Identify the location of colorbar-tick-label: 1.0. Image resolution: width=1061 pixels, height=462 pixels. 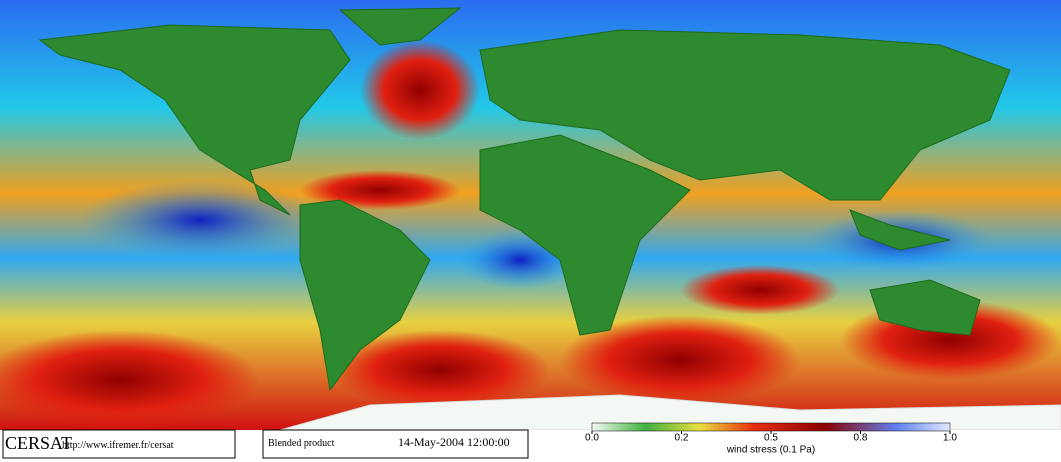
(950, 438).